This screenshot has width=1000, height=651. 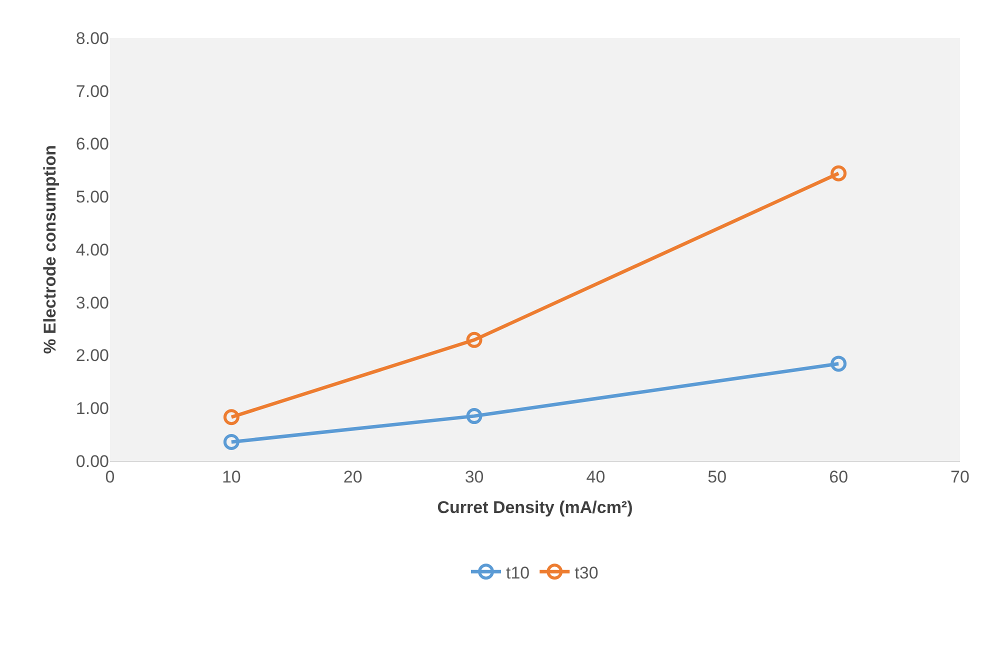 What do you see at coordinates (838, 476) in the screenshot?
I see `x-tick-label: 60` at bounding box center [838, 476].